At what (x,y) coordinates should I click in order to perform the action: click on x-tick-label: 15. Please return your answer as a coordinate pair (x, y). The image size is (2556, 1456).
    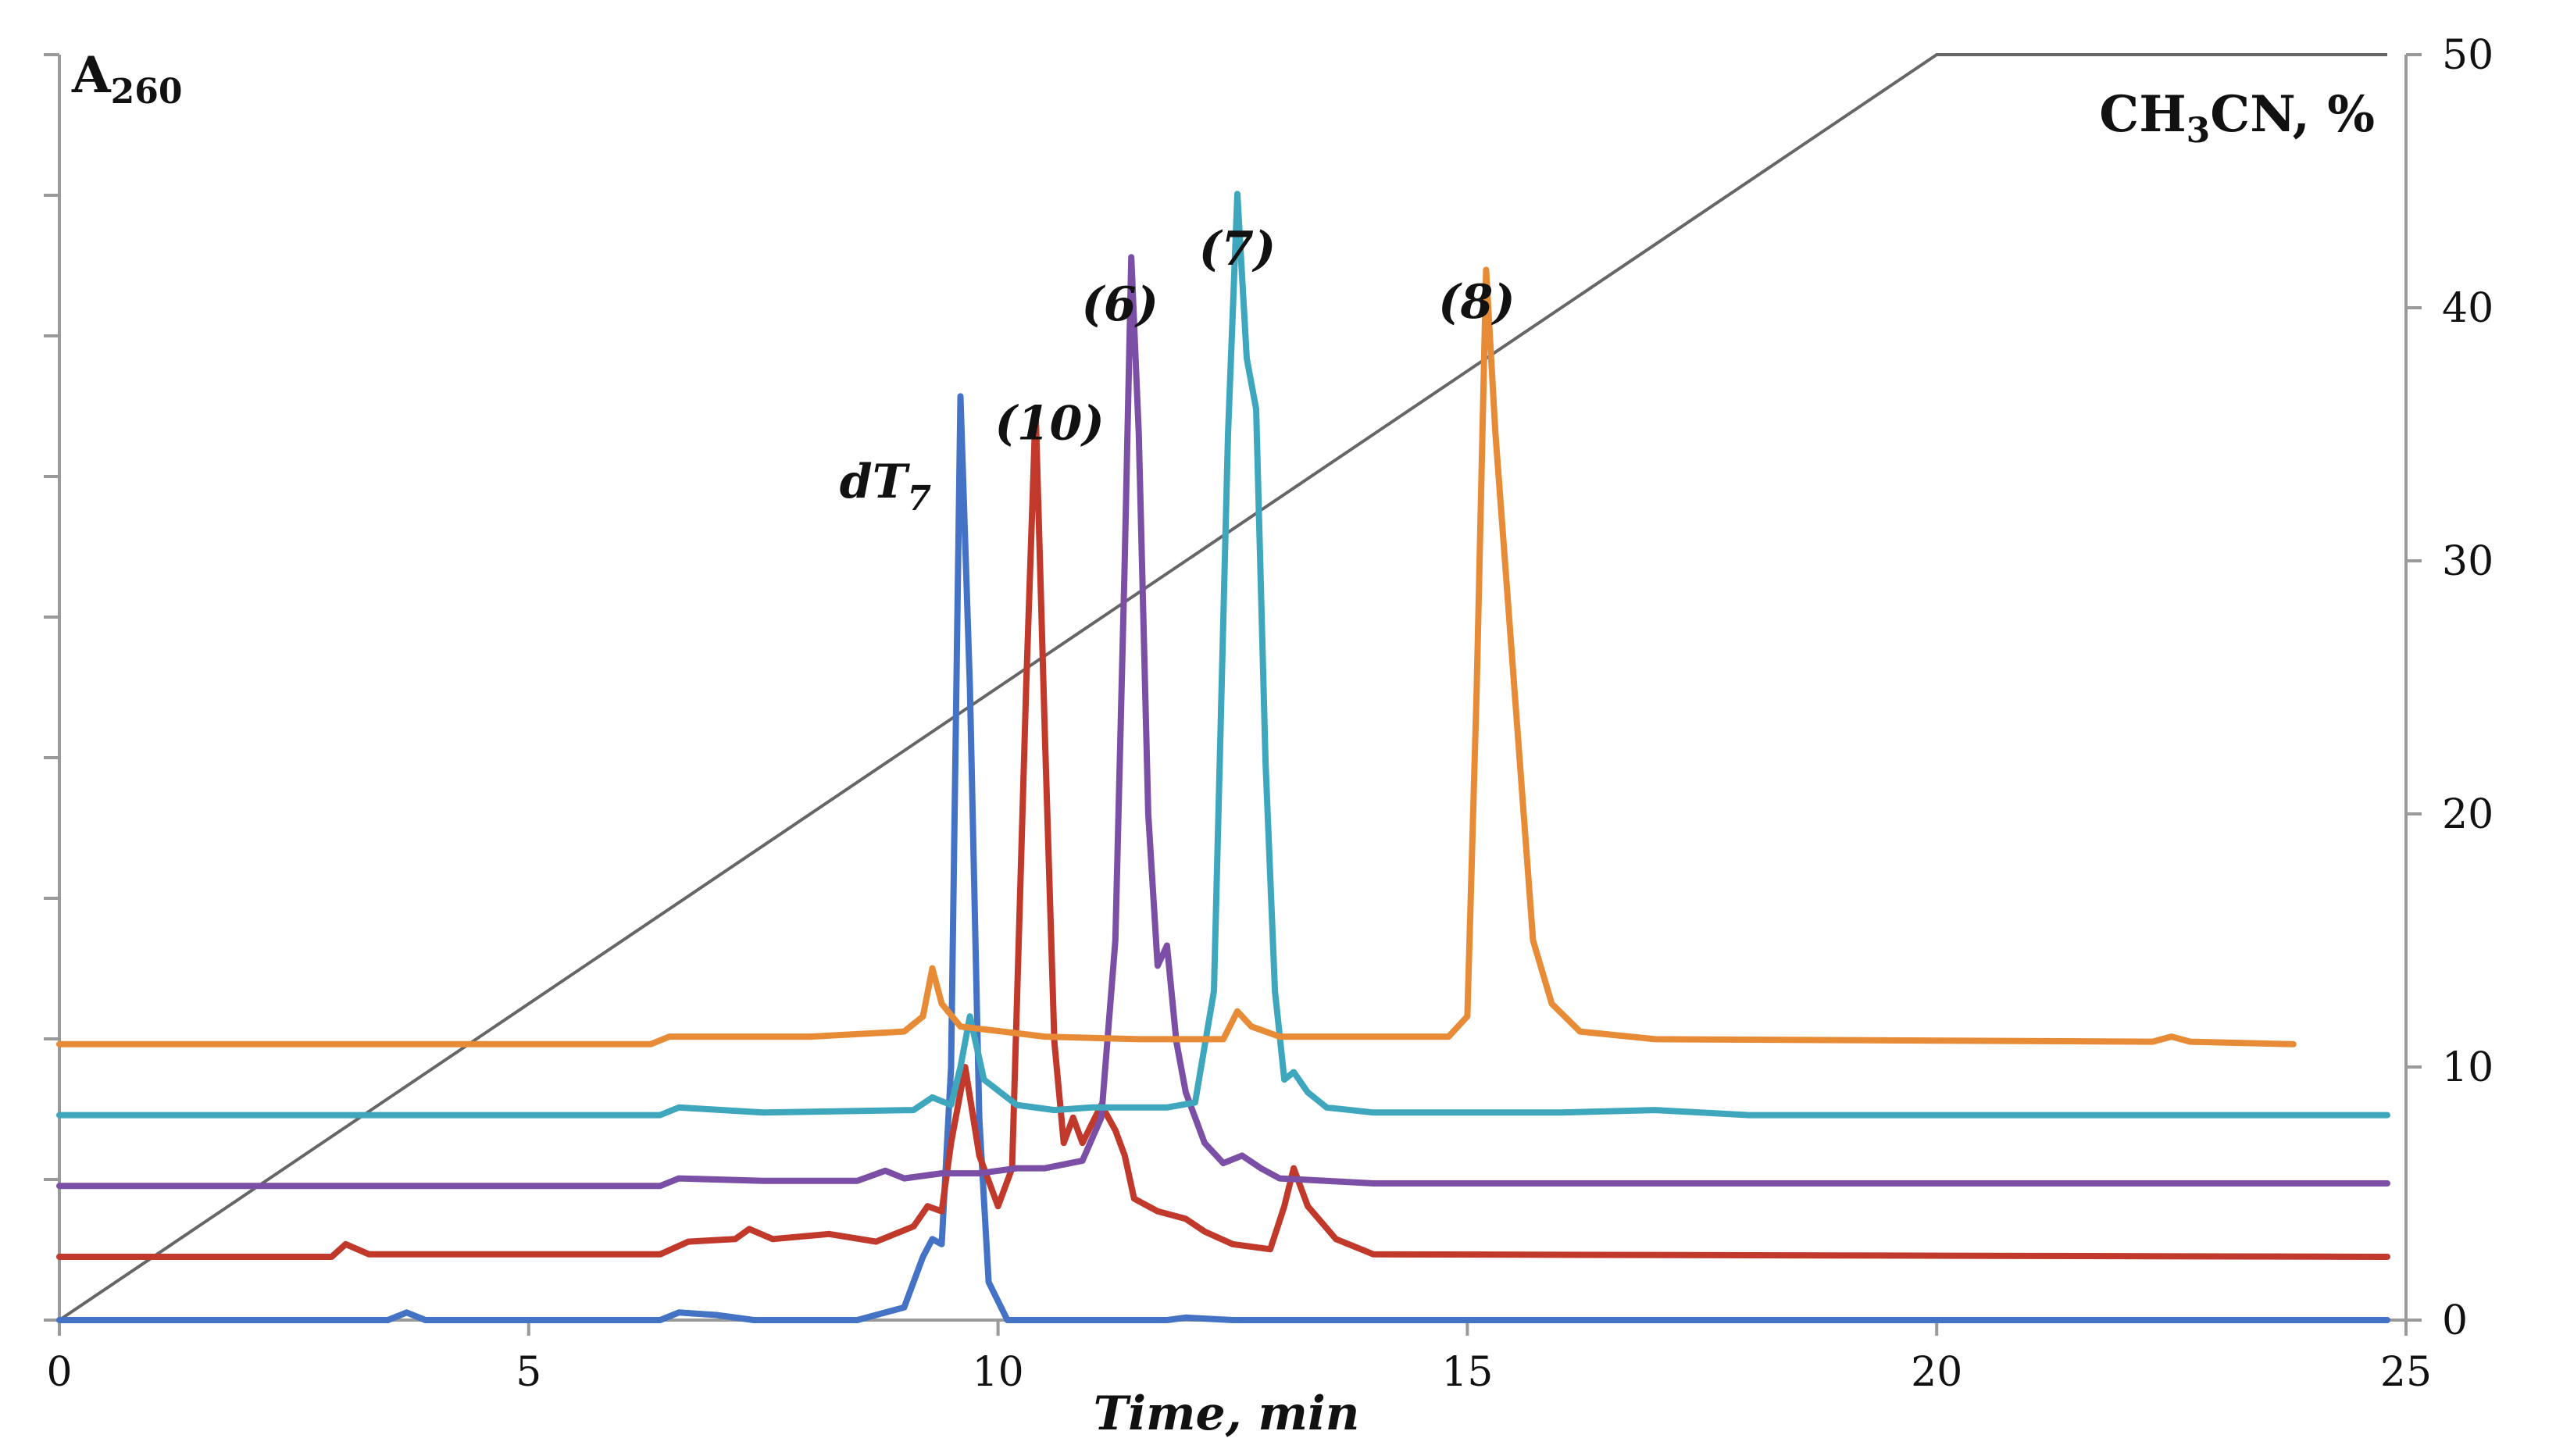
    Looking at the image, I should click on (1467, 1372).